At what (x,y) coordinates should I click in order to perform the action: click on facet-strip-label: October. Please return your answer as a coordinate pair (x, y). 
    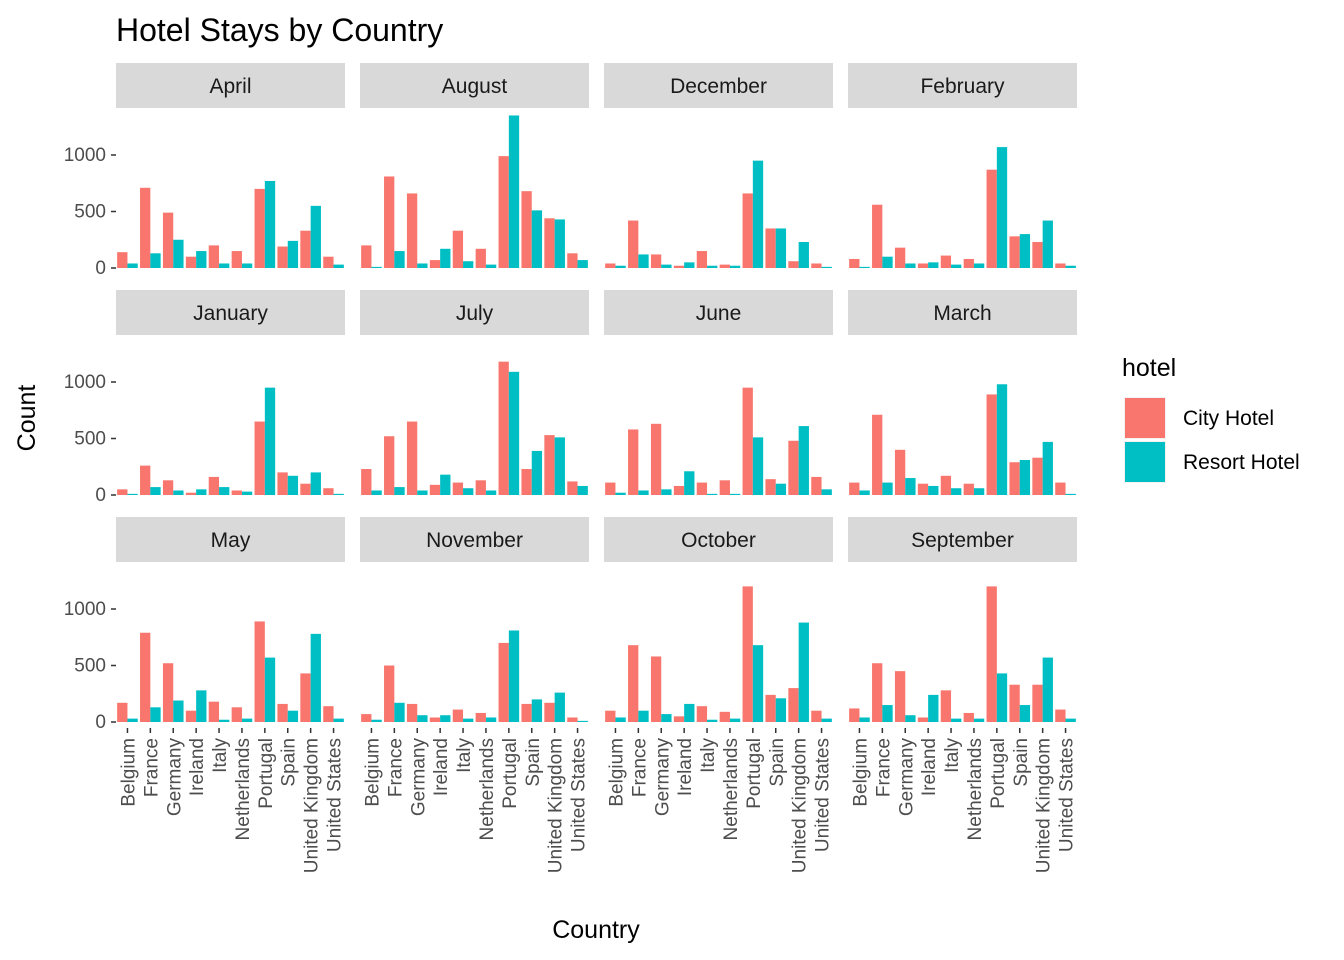
    Looking at the image, I should click on (718, 540).